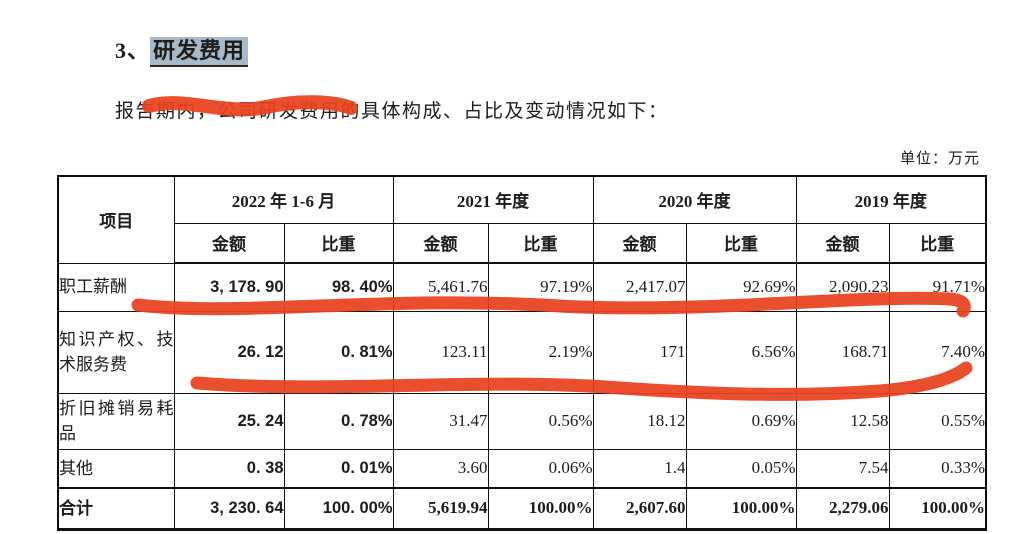 The image size is (1024, 534). Describe the element at coordinates (116, 219) in the screenshot. I see `header-item: 项目` at that location.